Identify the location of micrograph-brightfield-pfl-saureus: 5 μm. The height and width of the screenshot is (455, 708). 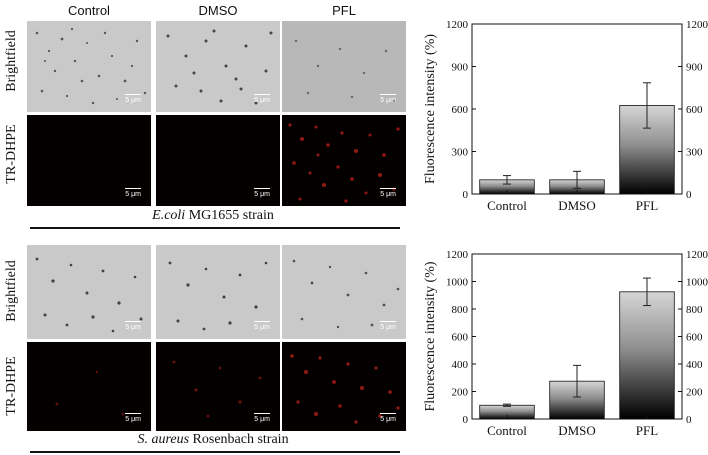
(344, 292).